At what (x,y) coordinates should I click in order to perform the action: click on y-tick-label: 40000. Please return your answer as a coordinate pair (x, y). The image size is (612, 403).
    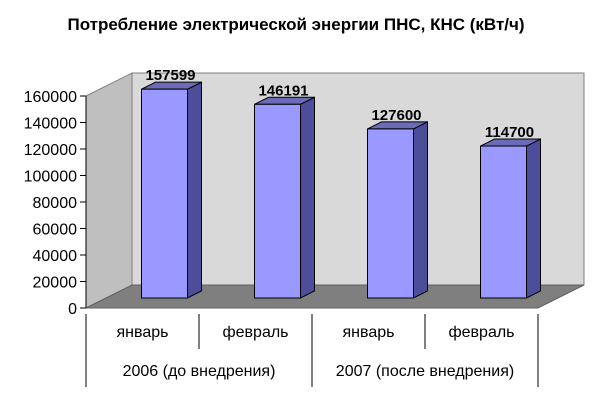
    Looking at the image, I should click on (55, 256).